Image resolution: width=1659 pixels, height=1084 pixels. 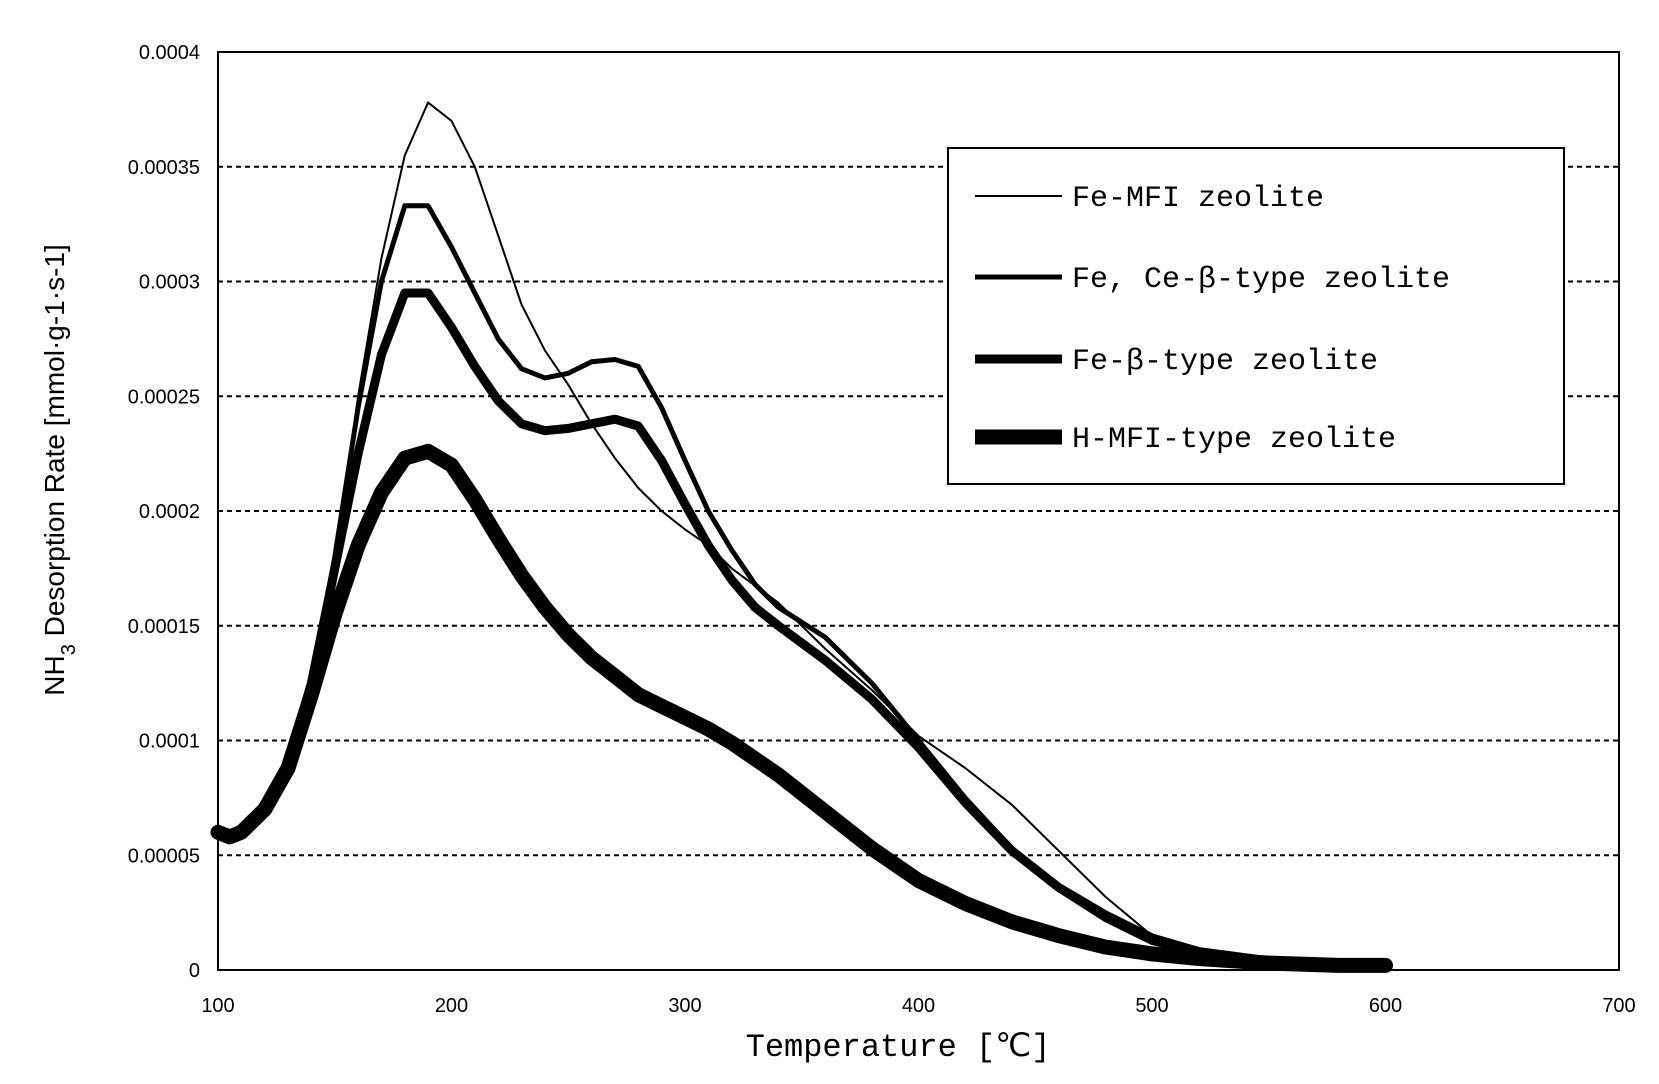 I want to click on y-tick-label: 0.0001, so click(x=169, y=742).